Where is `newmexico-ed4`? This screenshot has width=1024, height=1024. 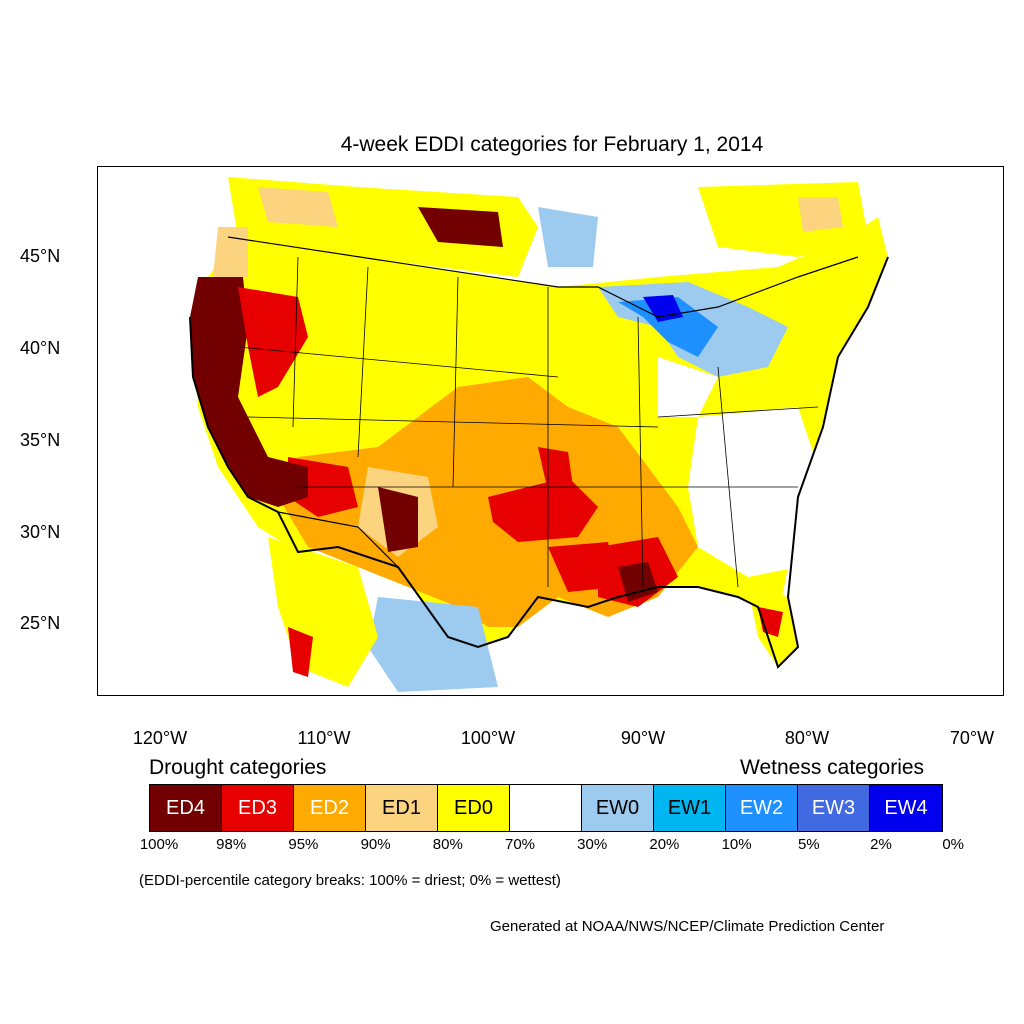
newmexico-ed4 is located at coordinates (398, 519).